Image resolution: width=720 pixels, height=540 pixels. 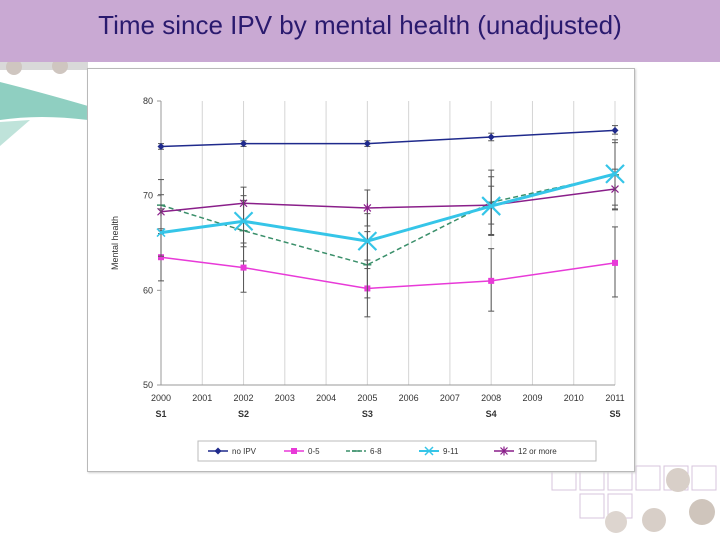 What do you see at coordinates (314, 451) in the screenshot?
I see `legend-label: 0-5` at bounding box center [314, 451].